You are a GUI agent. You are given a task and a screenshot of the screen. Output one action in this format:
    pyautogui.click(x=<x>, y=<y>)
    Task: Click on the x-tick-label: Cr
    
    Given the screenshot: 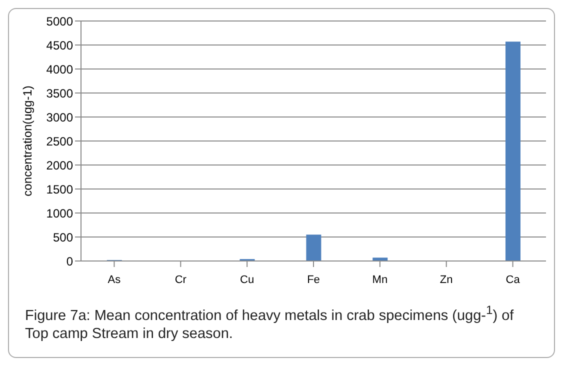 What is the action you would take?
    pyautogui.click(x=180, y=280)
    